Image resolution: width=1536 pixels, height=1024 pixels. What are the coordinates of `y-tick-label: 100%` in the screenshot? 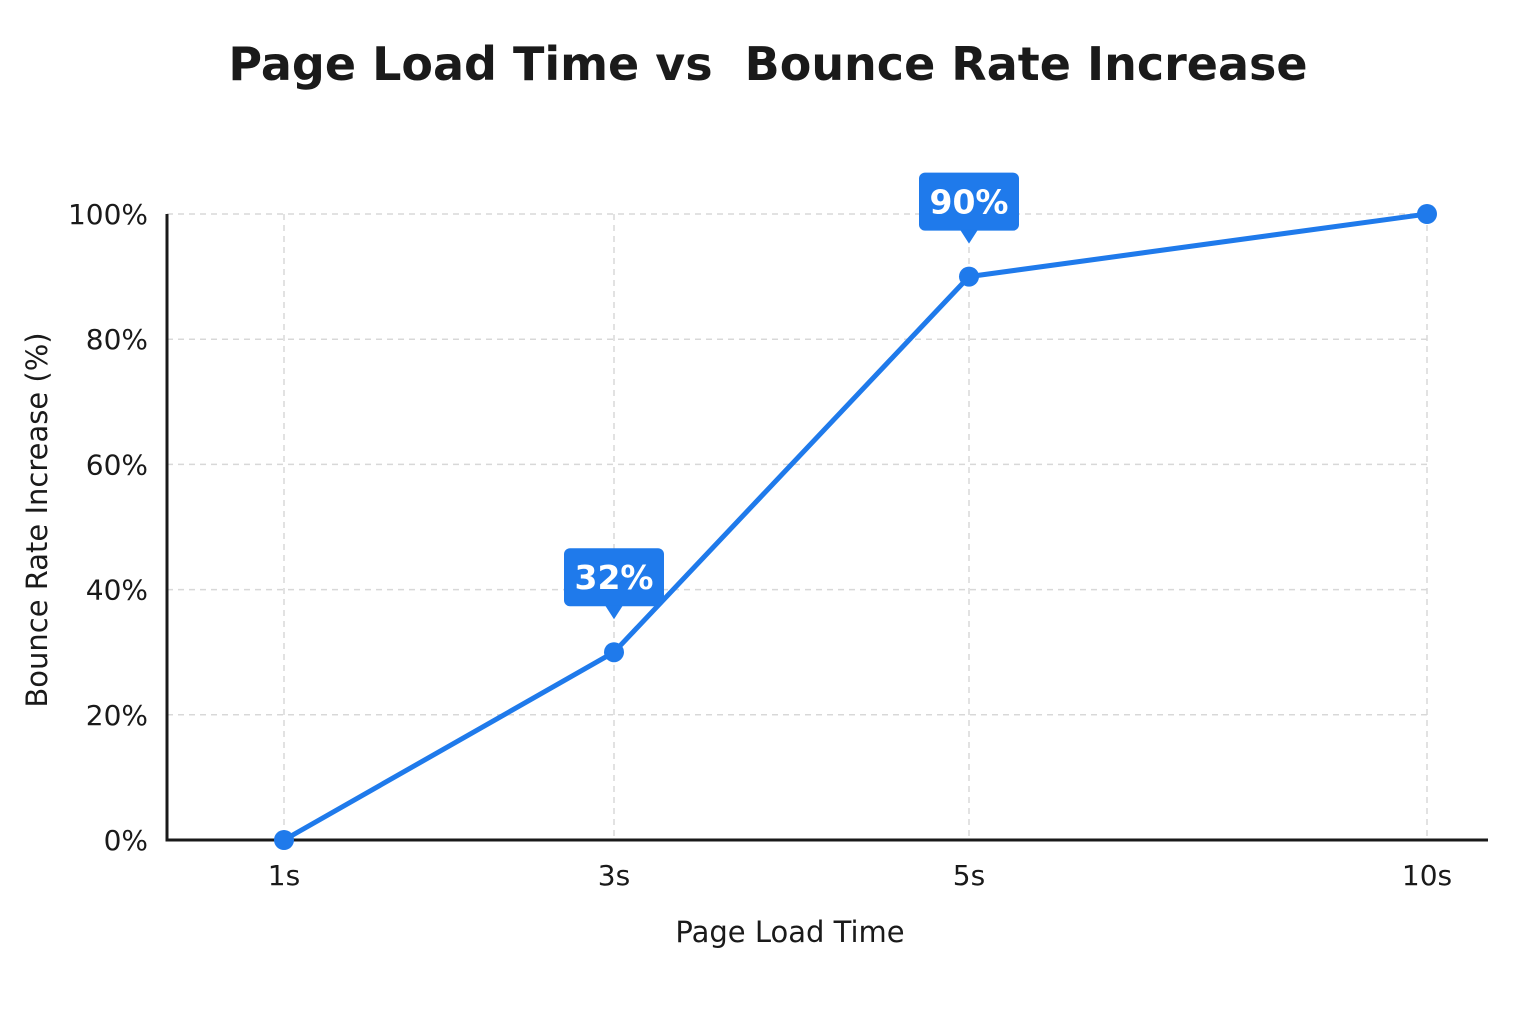 It's located at (108, 214).